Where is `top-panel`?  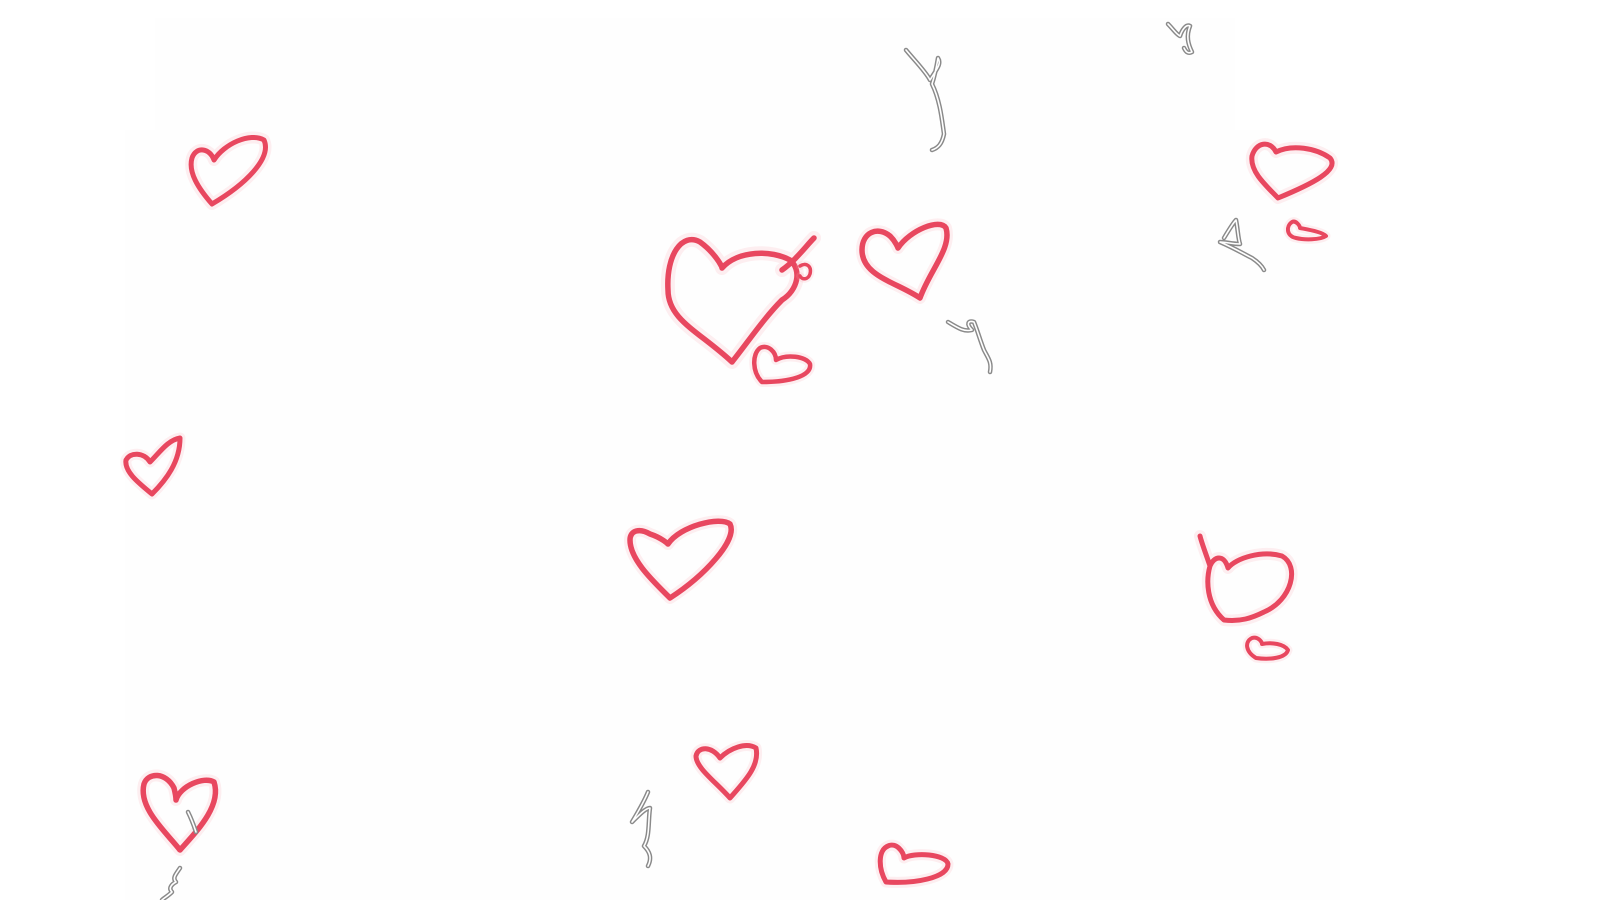
top-panel is located at coordinates (695, 74).